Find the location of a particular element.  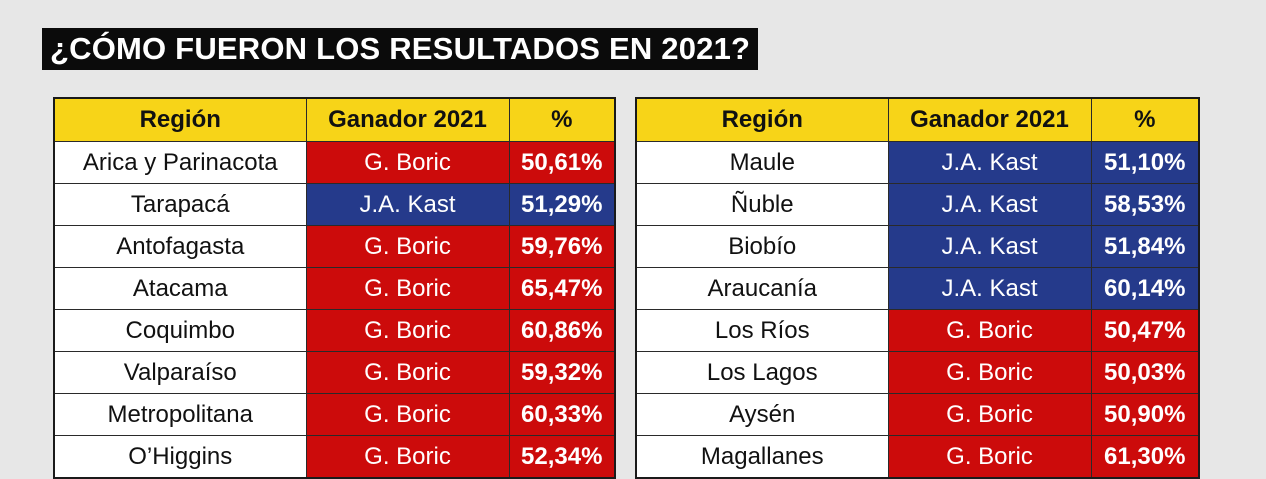

region-cell: Maule is located at coordinates (762, 162).